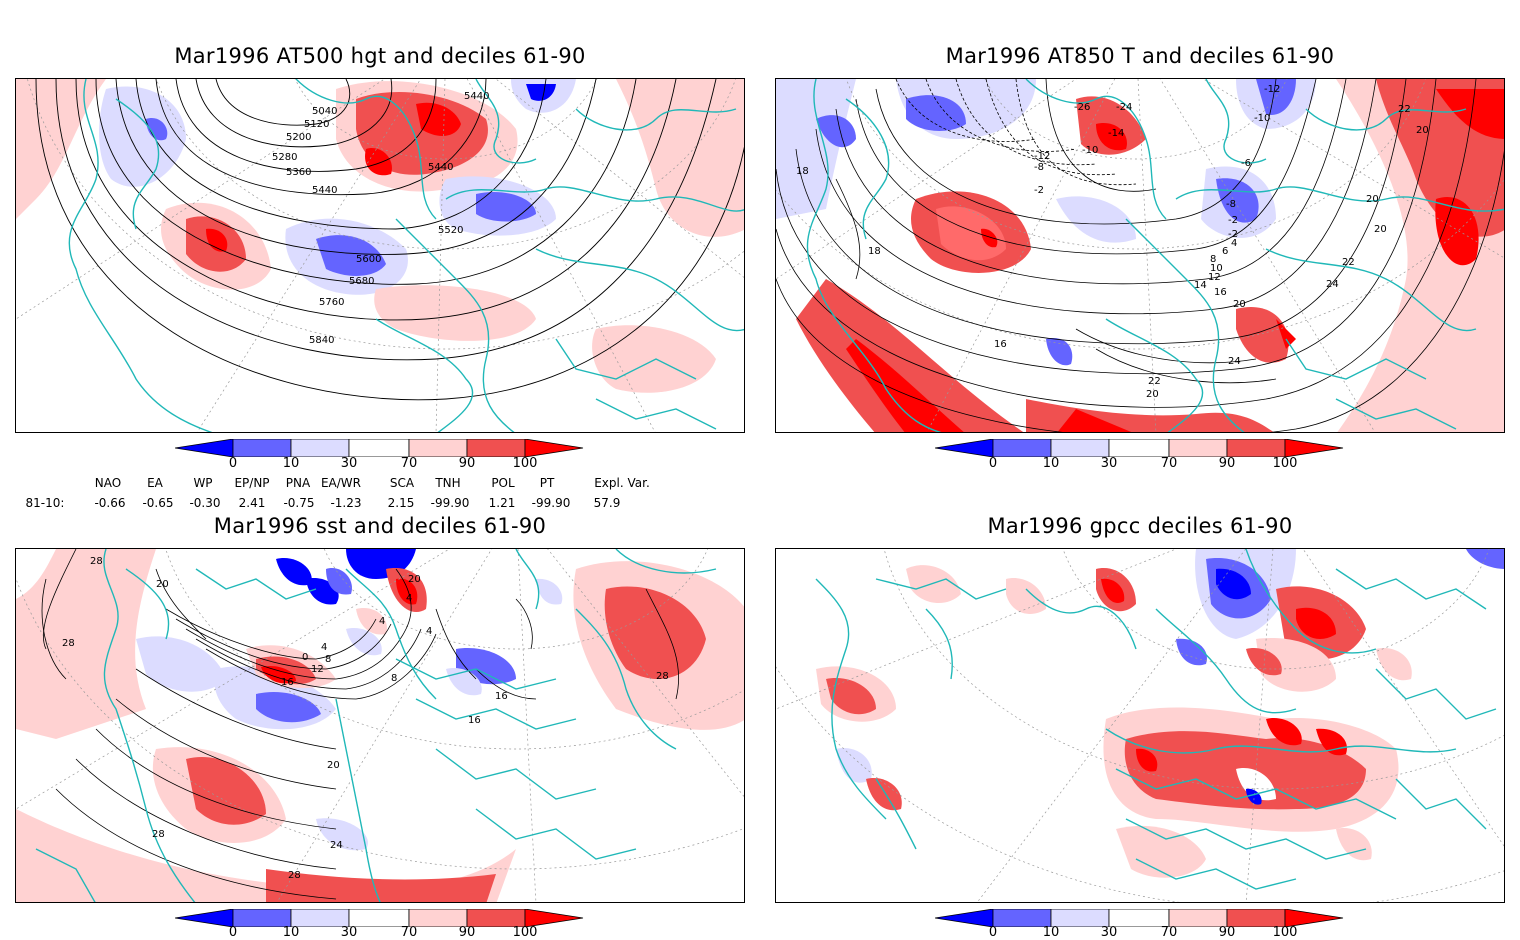  What do you see at coordinates (341, 483) in the screenshot?
I see `index-header: EA/WR` at bounding box center [341, 483].